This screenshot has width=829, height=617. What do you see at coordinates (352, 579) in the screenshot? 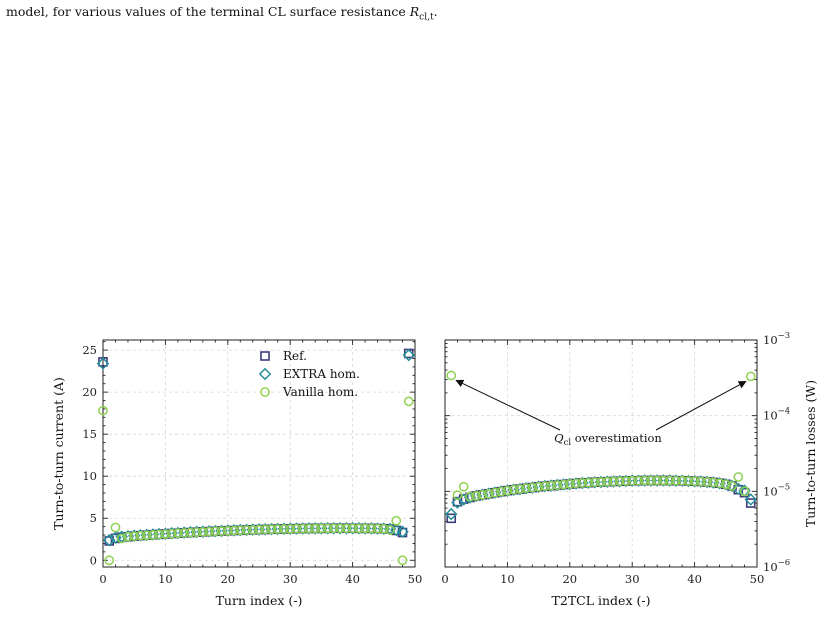
I see `x-tick-label: 40` at bounding box center [352, 579].